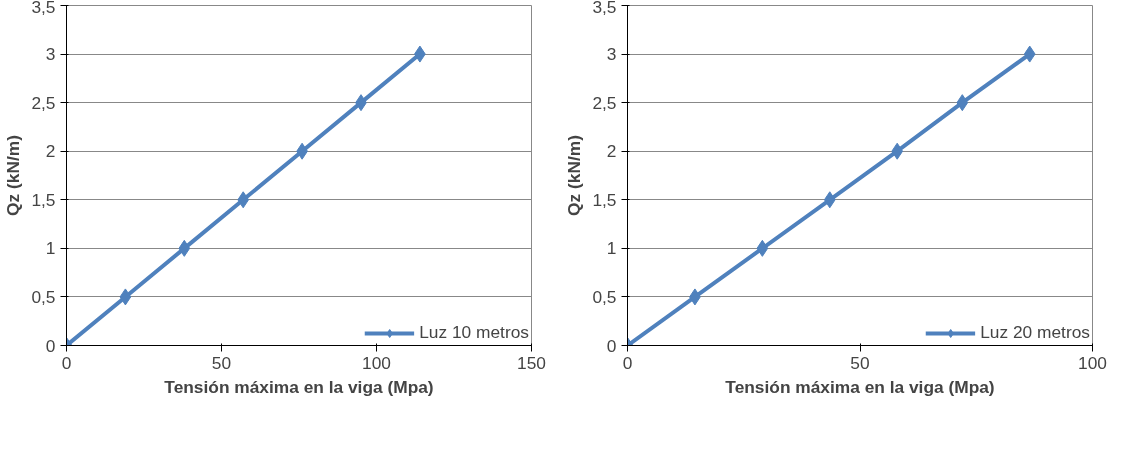  Describe the element at coordinates (531, 362) in the screenshot. I see `x-tick-label: 150` at that location.